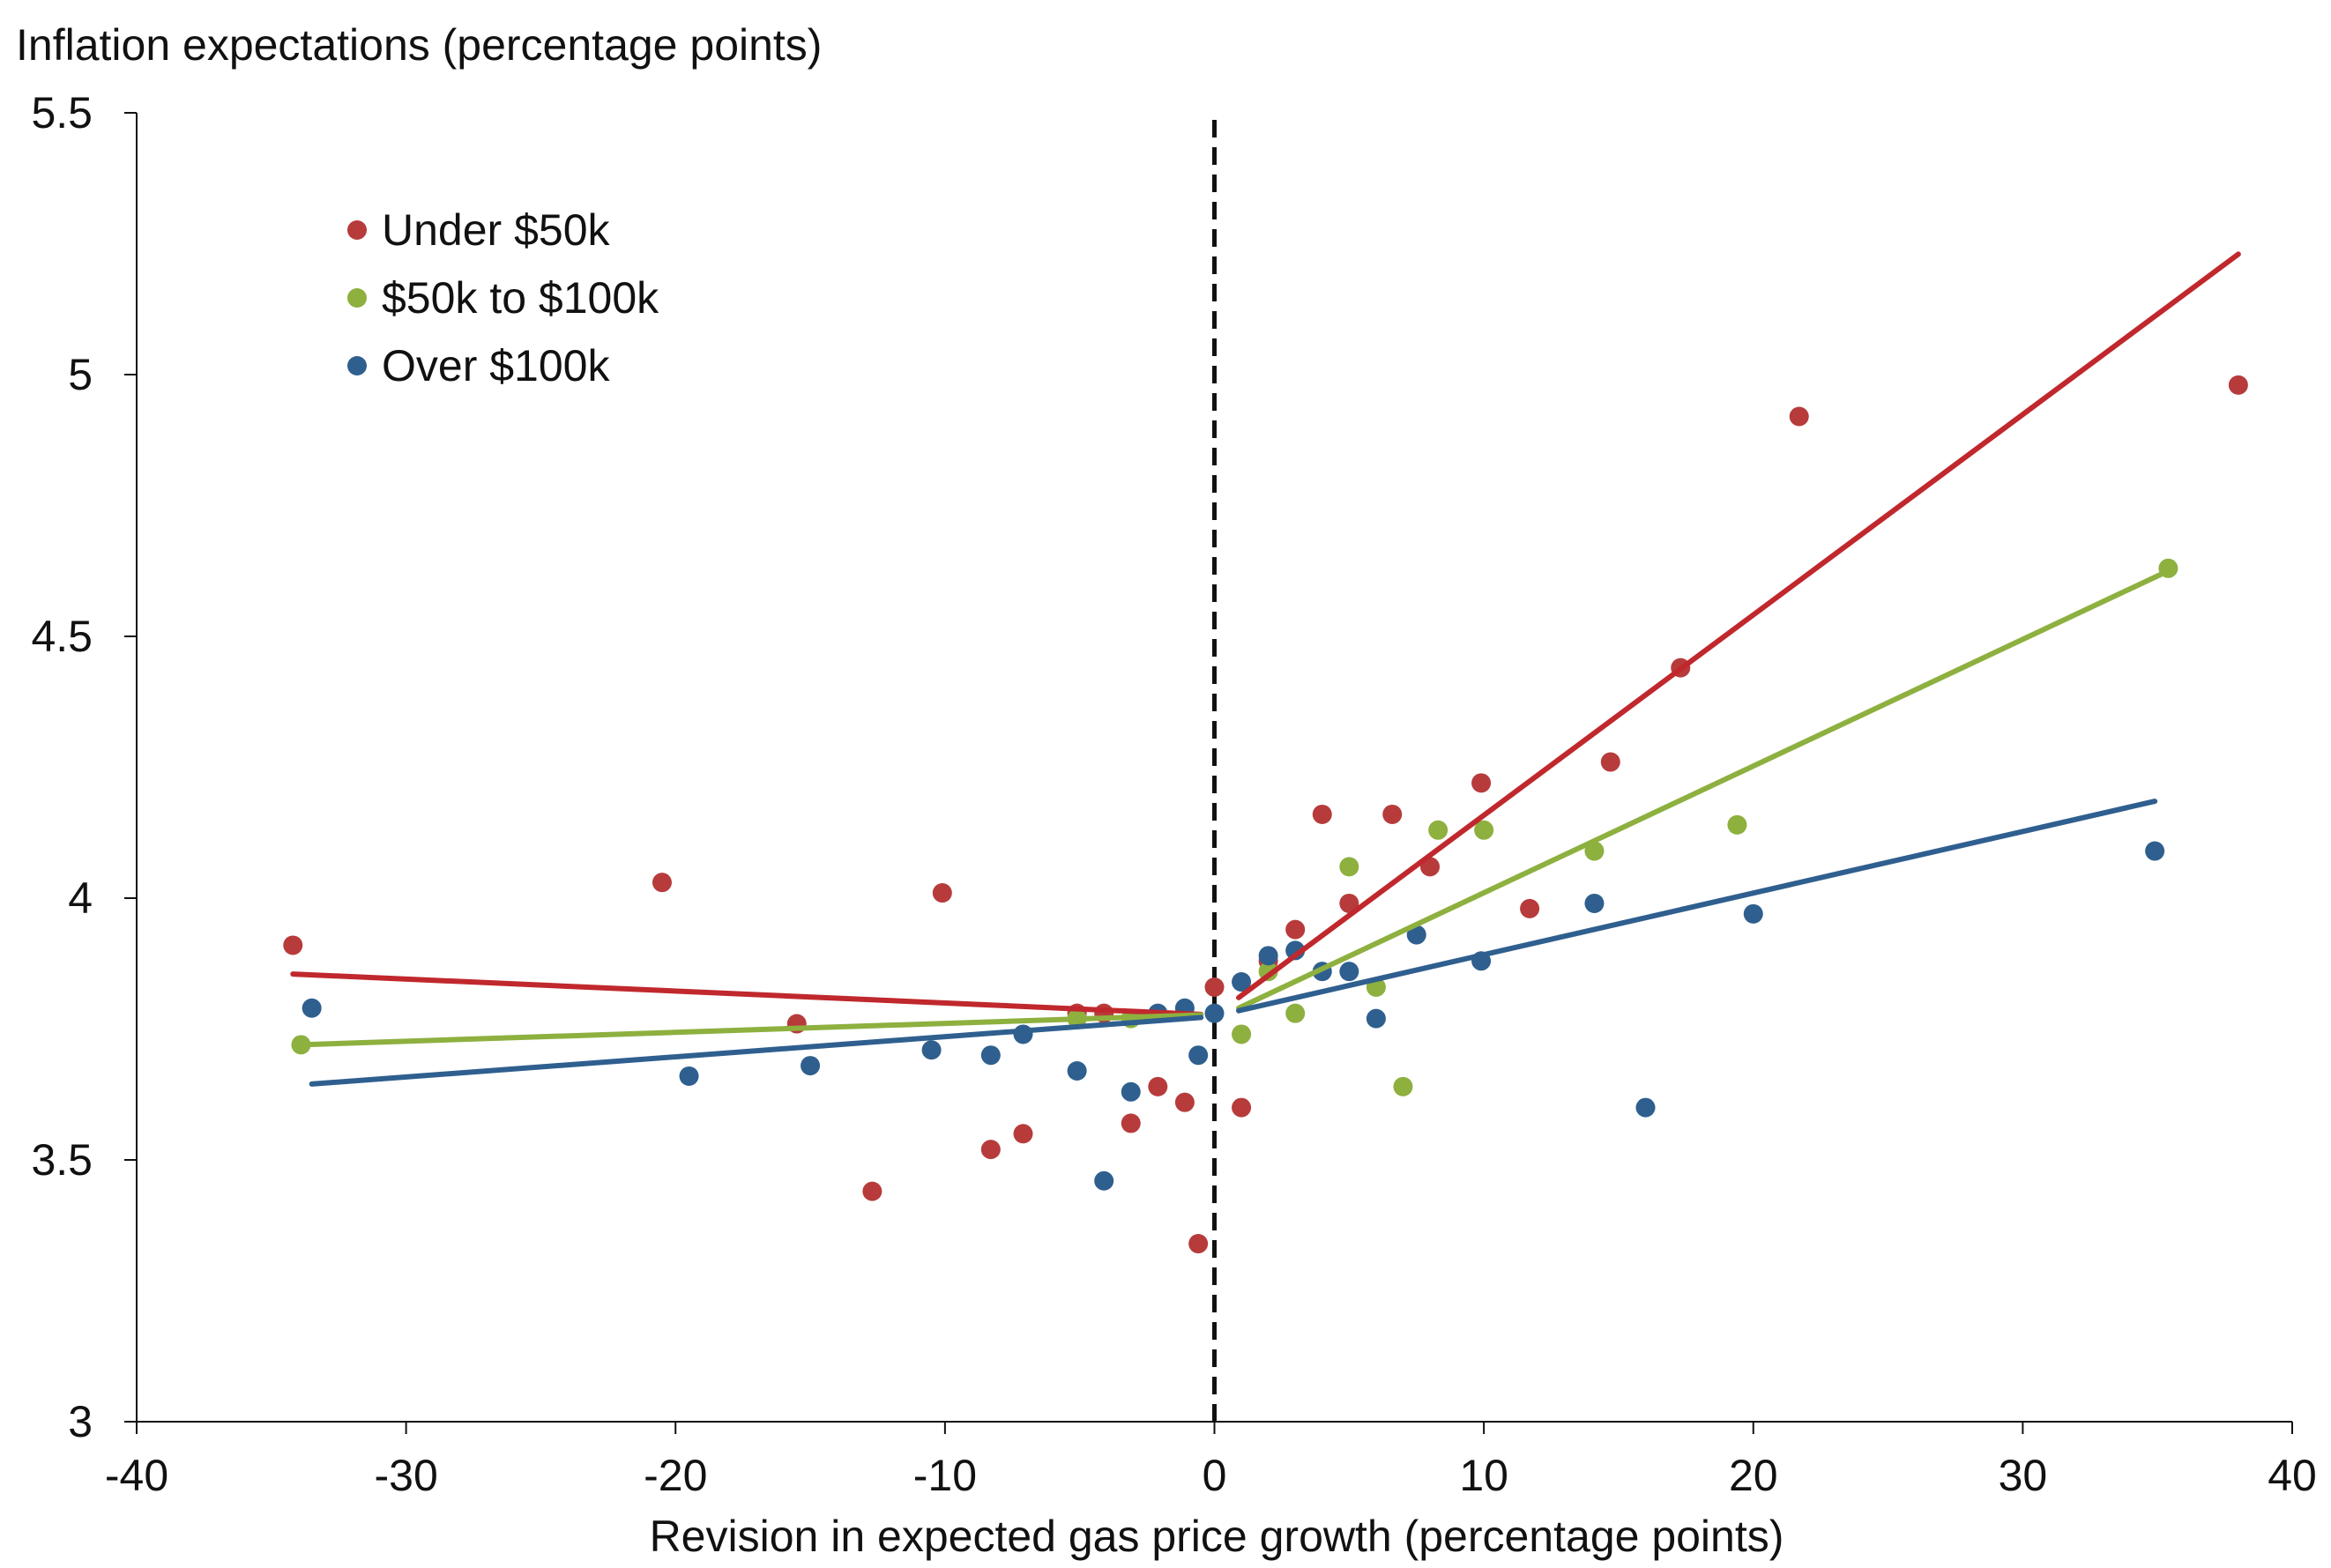 Image resolution: width=2331 pixels, height=1568 pixels. I want to click on x-tick-label: 40, so click(2292, 1475).